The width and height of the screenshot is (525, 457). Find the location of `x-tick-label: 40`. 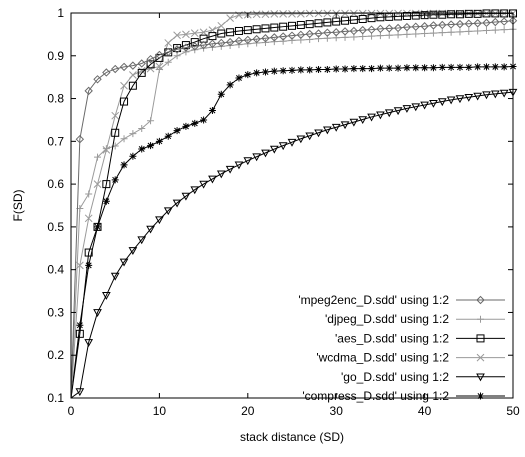

x-tick-label: 40 is located at coordinates (425, 411).